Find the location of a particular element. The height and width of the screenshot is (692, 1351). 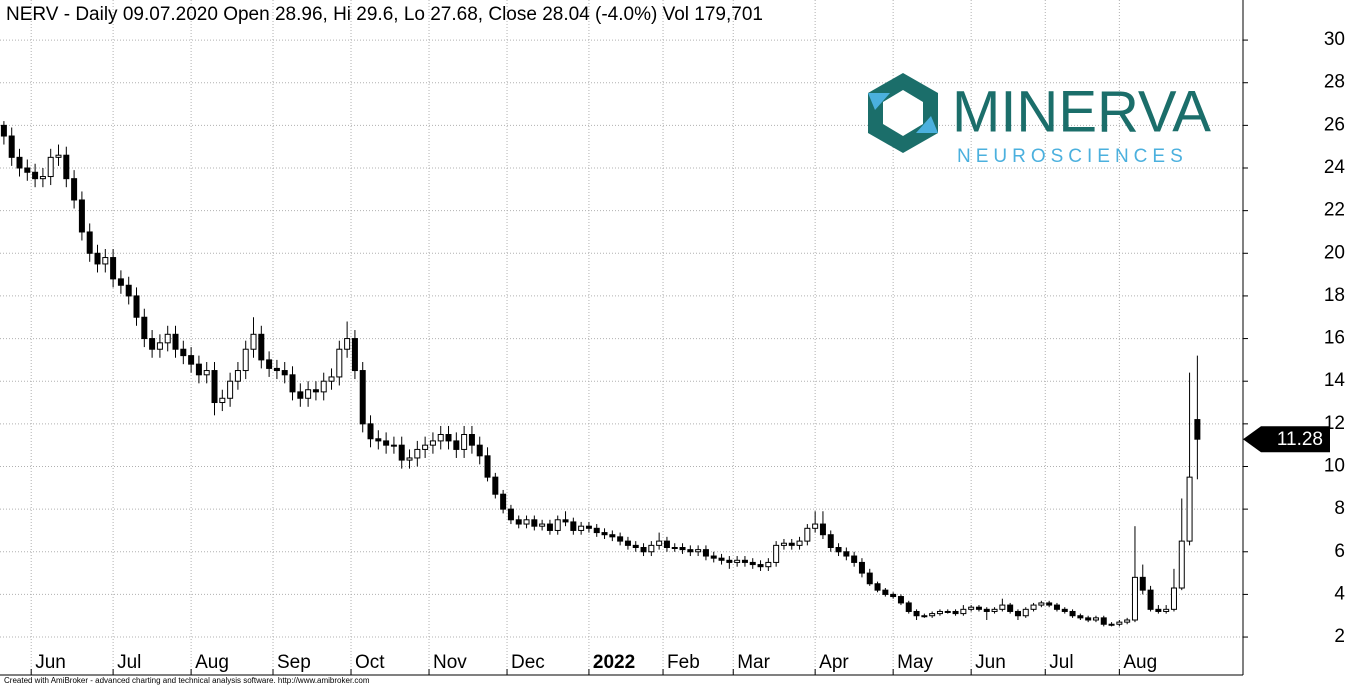

logo: MINERVA NEUROSCIENCES is located at coordinates (1039, 120).